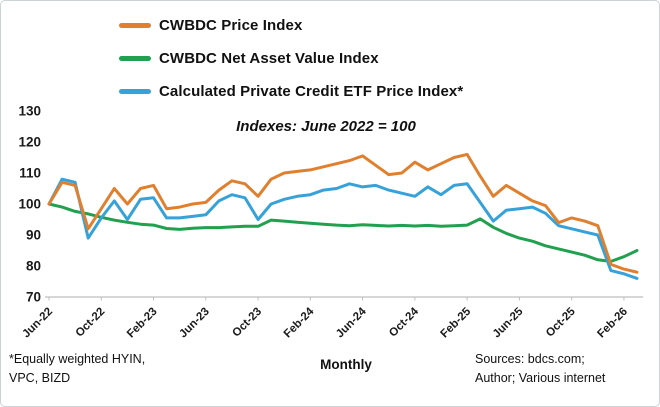 The image size is (660, 407). What do you see at coordinates (561, 322) in the screenshot?
I see `x-tick-label: Oct-25` at bounding box center [561, 322].